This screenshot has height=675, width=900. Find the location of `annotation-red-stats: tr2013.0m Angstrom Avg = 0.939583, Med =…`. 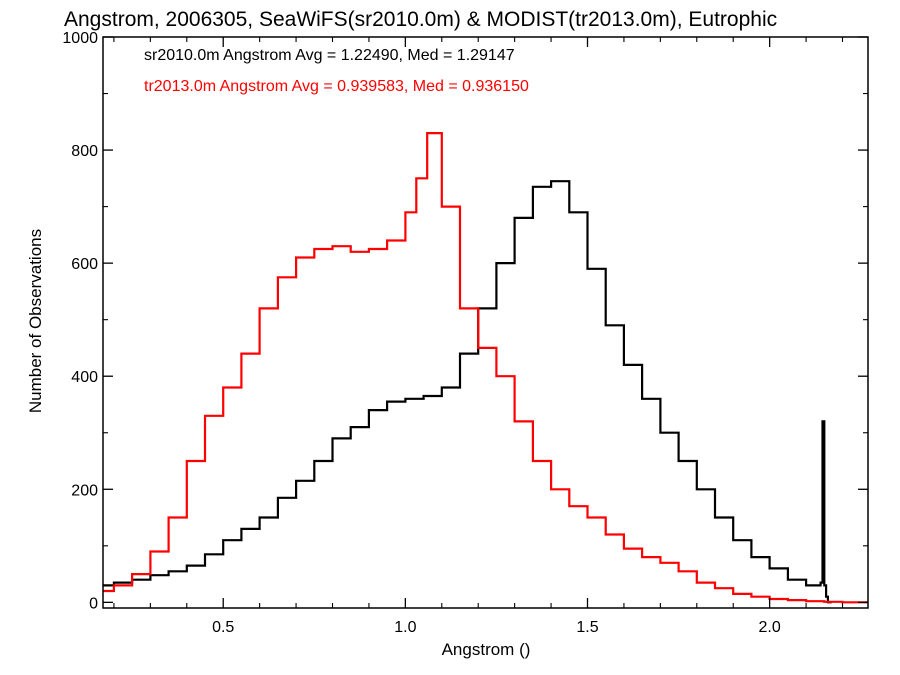

annotation-red-stats: tr2013.0m Angstrom Avg = 0.939583, Med =… is located at coordinates (336, 86).